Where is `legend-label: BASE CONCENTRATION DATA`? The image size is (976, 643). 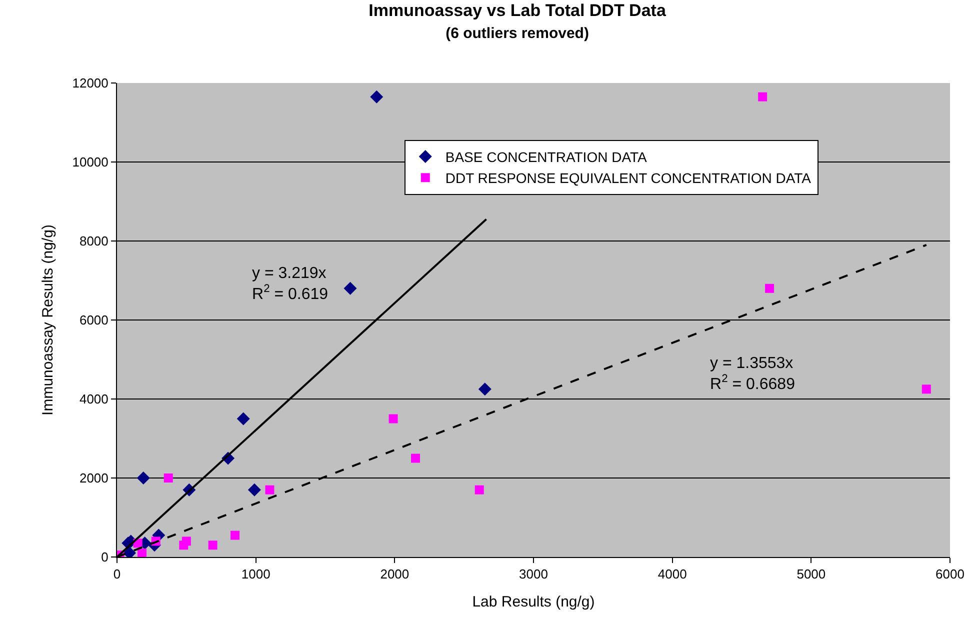 legend-label: BASE CONCENTRATION DATA is located at coordinates (546, 156).